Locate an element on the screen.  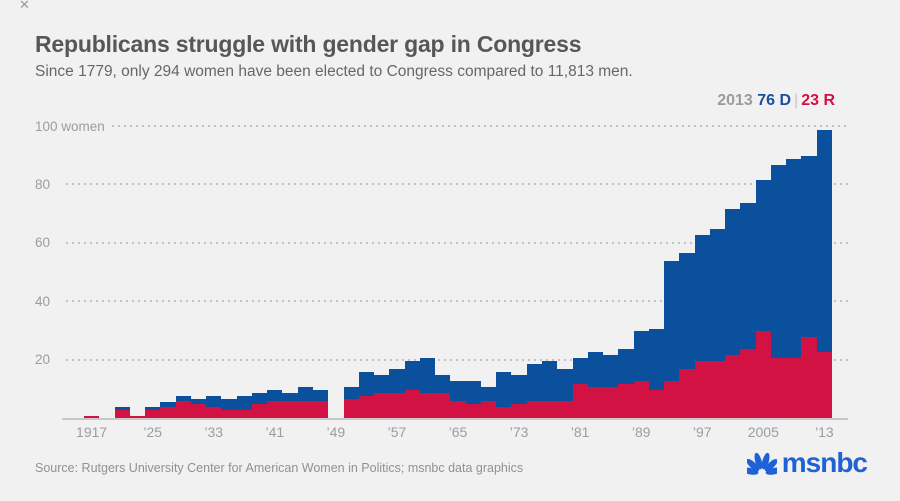
bar-1977 is located at coordinates (549, 389).